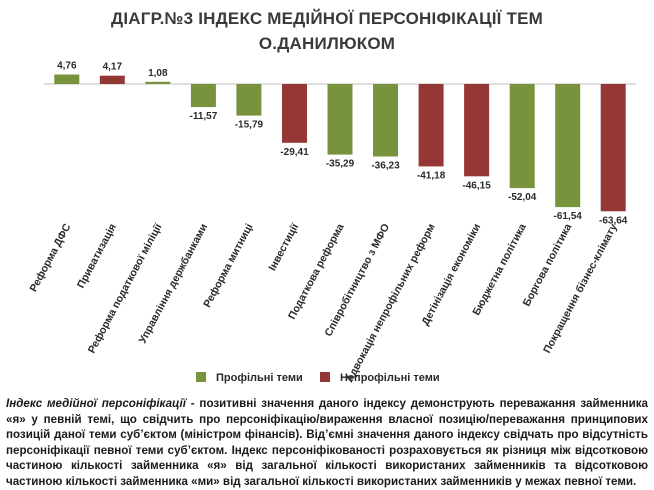 The height and width of the screenshot is (490, 654). Describe the element at coordinates (613, 220) in the screenshot. I see `value-label-13: -63,64` at that location.